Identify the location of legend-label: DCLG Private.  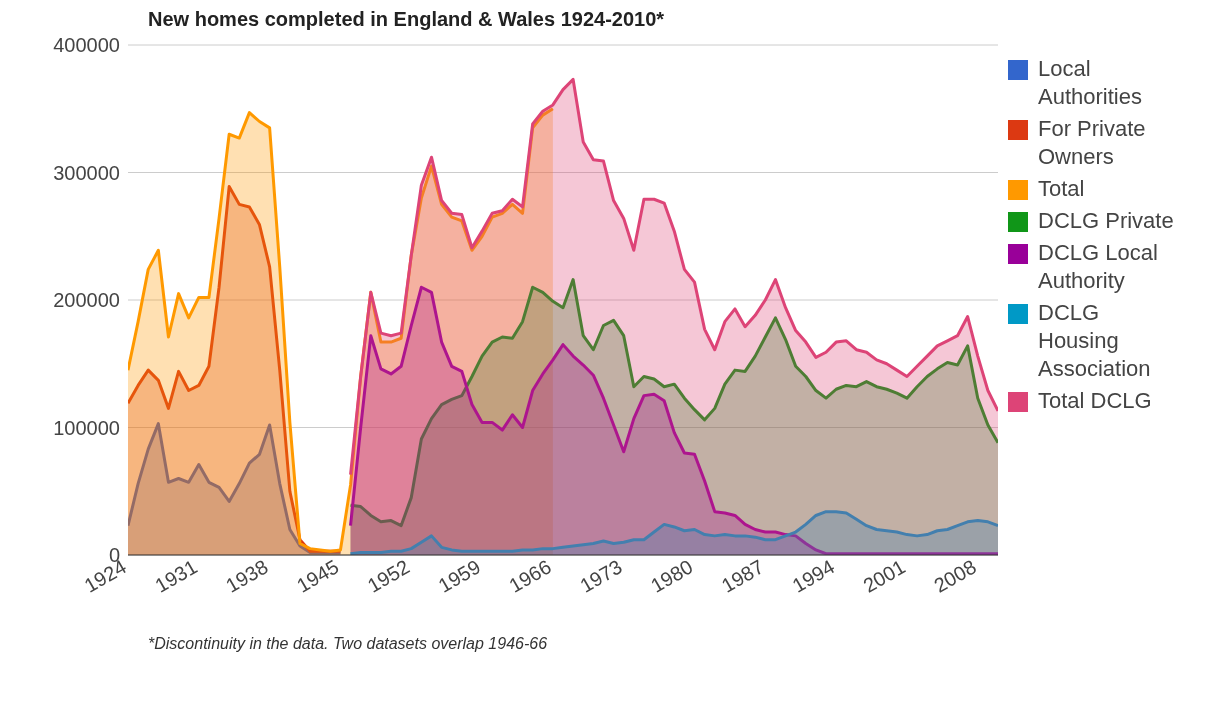
(1106, 221).